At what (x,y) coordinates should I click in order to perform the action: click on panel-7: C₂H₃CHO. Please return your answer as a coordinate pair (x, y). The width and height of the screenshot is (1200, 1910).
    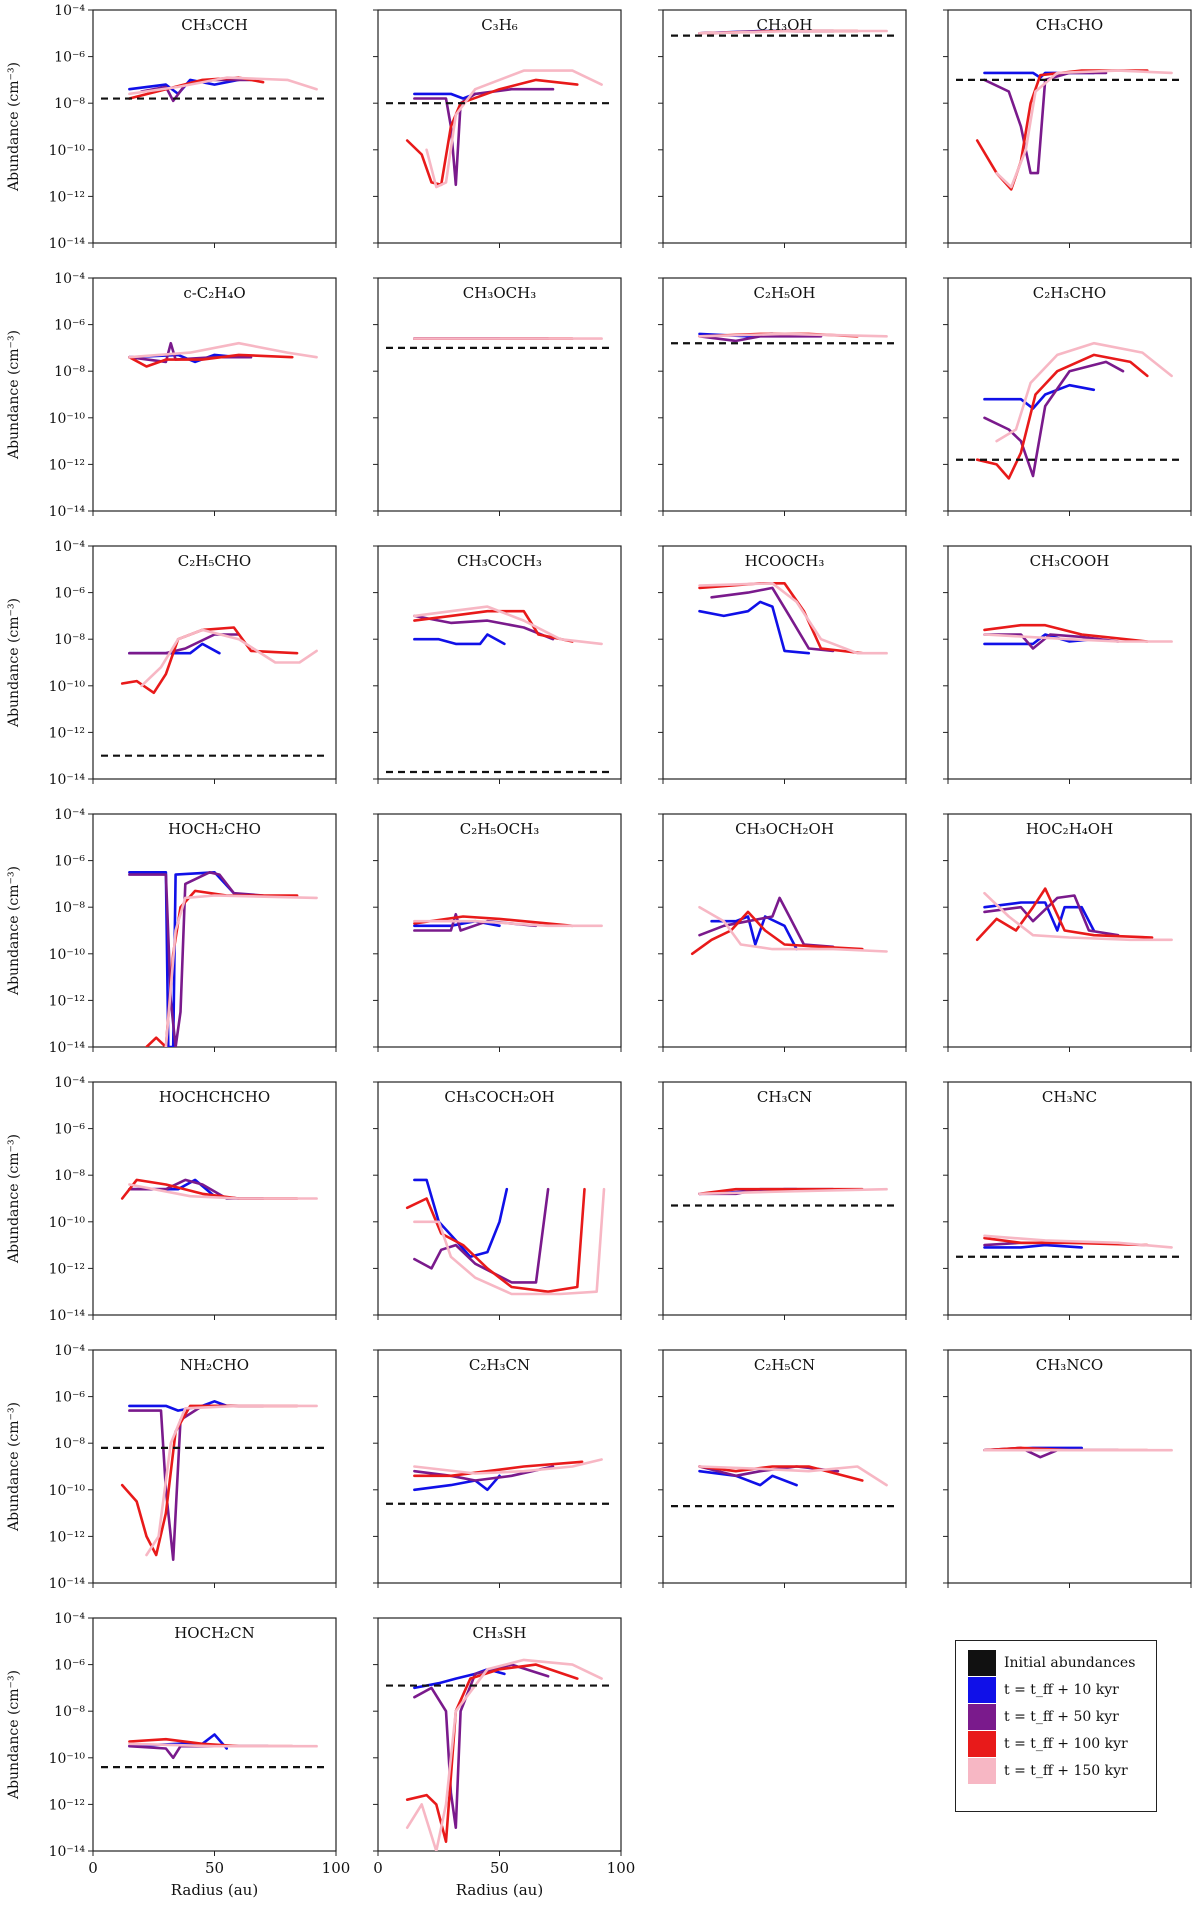
    Looking at the image, I should click on (1067, 396).